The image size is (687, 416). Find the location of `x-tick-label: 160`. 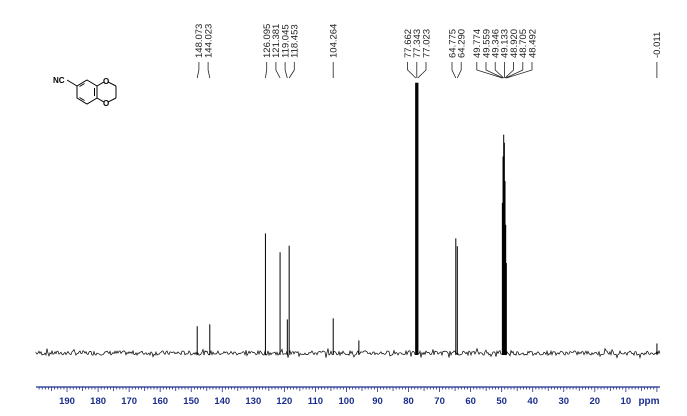

x-tick-label: 160 is located at coordinates (160, 401).